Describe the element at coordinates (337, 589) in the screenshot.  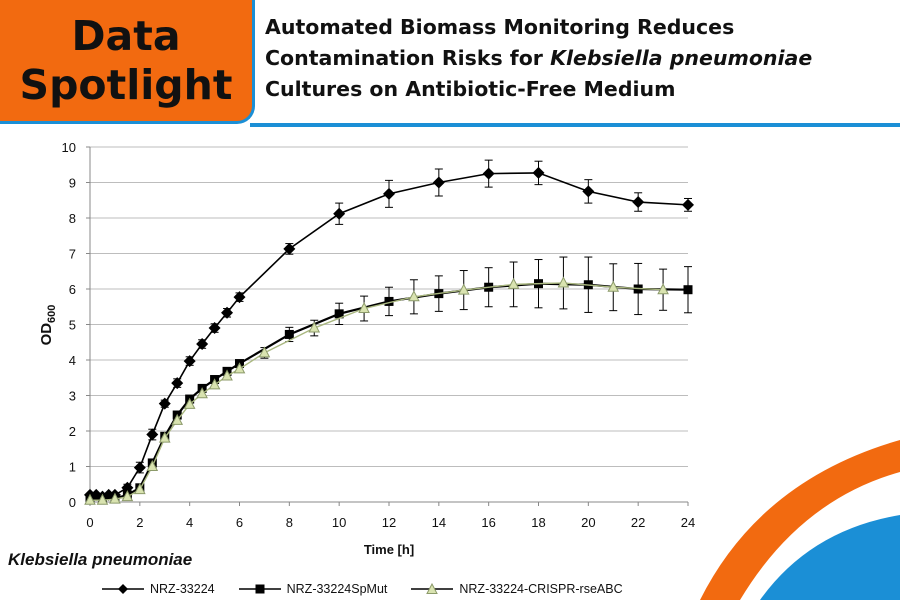
I see `legend-label: NRZ-33224SpMut` at that location.